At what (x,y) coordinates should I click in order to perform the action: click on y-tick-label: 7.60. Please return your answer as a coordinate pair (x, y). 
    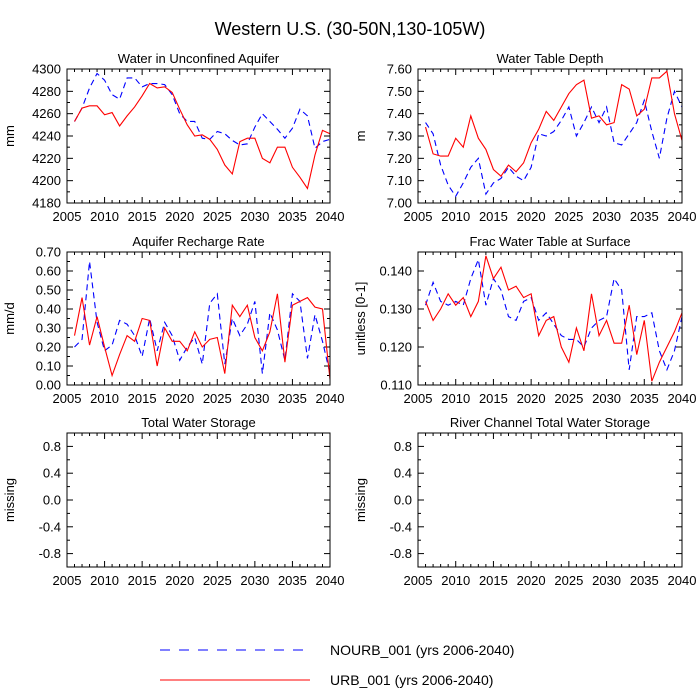
    Looking at the image, I should click on (399, 69).